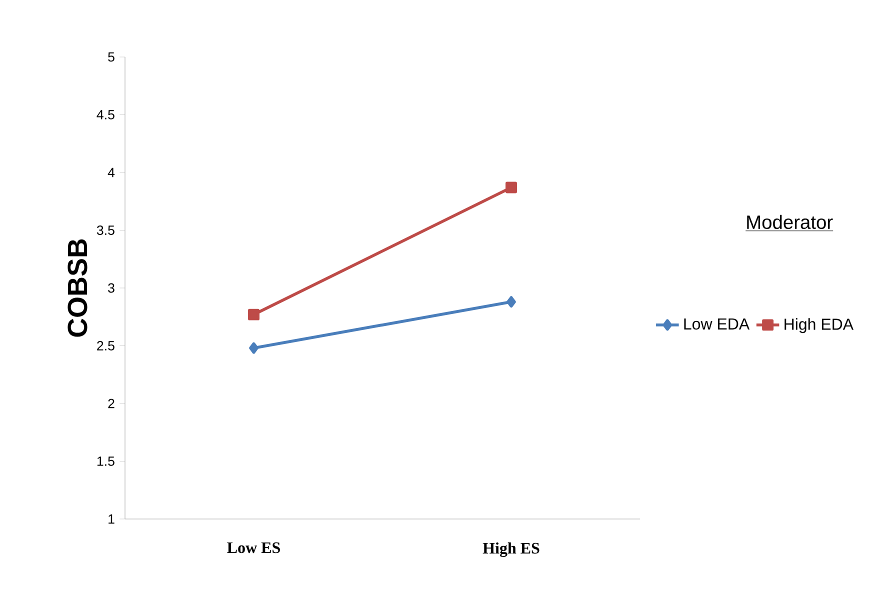 This screenshot has height=606, width=877. I want to click on legend-title: Moderator, so click(790, 222).